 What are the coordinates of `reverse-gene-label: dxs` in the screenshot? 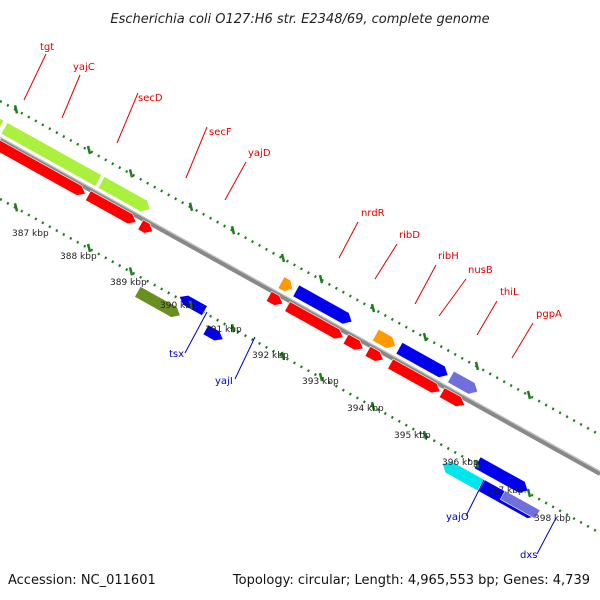 It's located at (528, 555).